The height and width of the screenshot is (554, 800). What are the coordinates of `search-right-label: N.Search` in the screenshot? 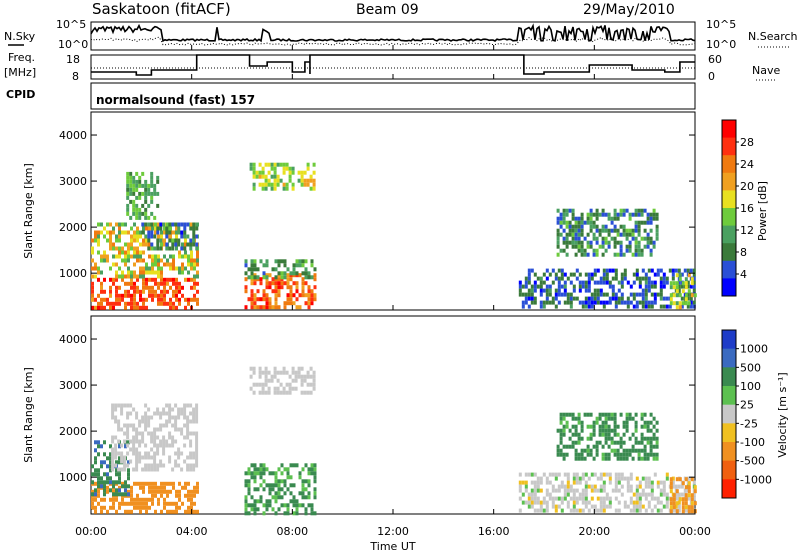 It's located at (773, 36).